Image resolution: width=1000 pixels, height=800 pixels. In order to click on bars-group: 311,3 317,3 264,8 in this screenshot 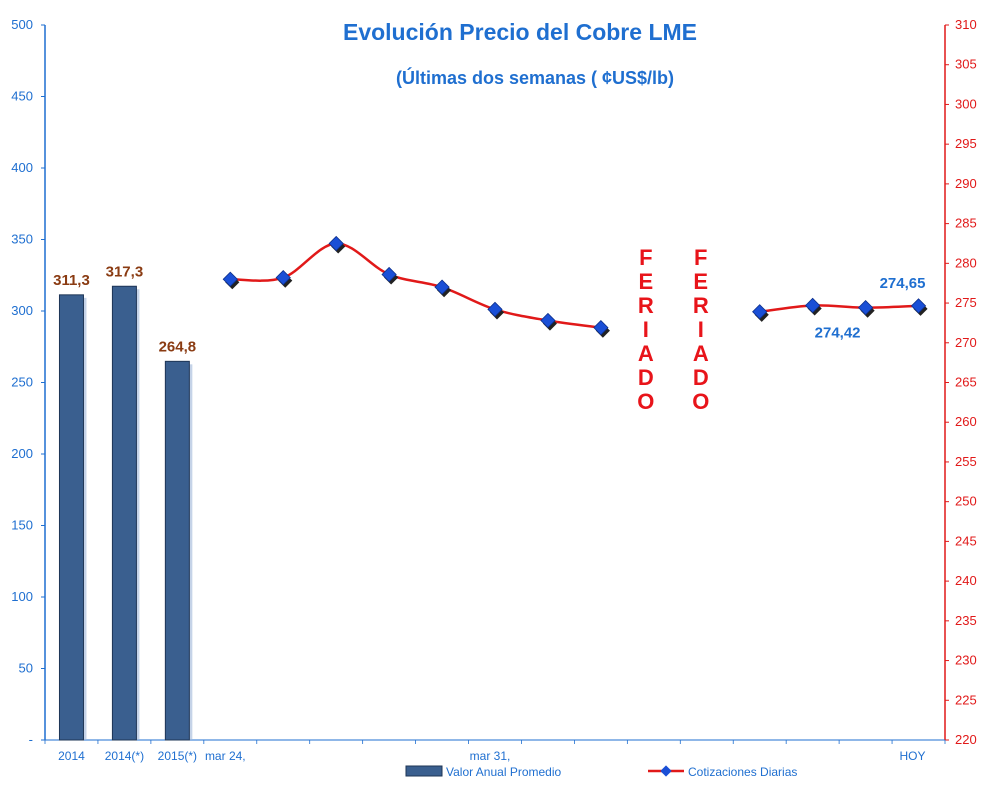, I will do `click(125, 502)`.